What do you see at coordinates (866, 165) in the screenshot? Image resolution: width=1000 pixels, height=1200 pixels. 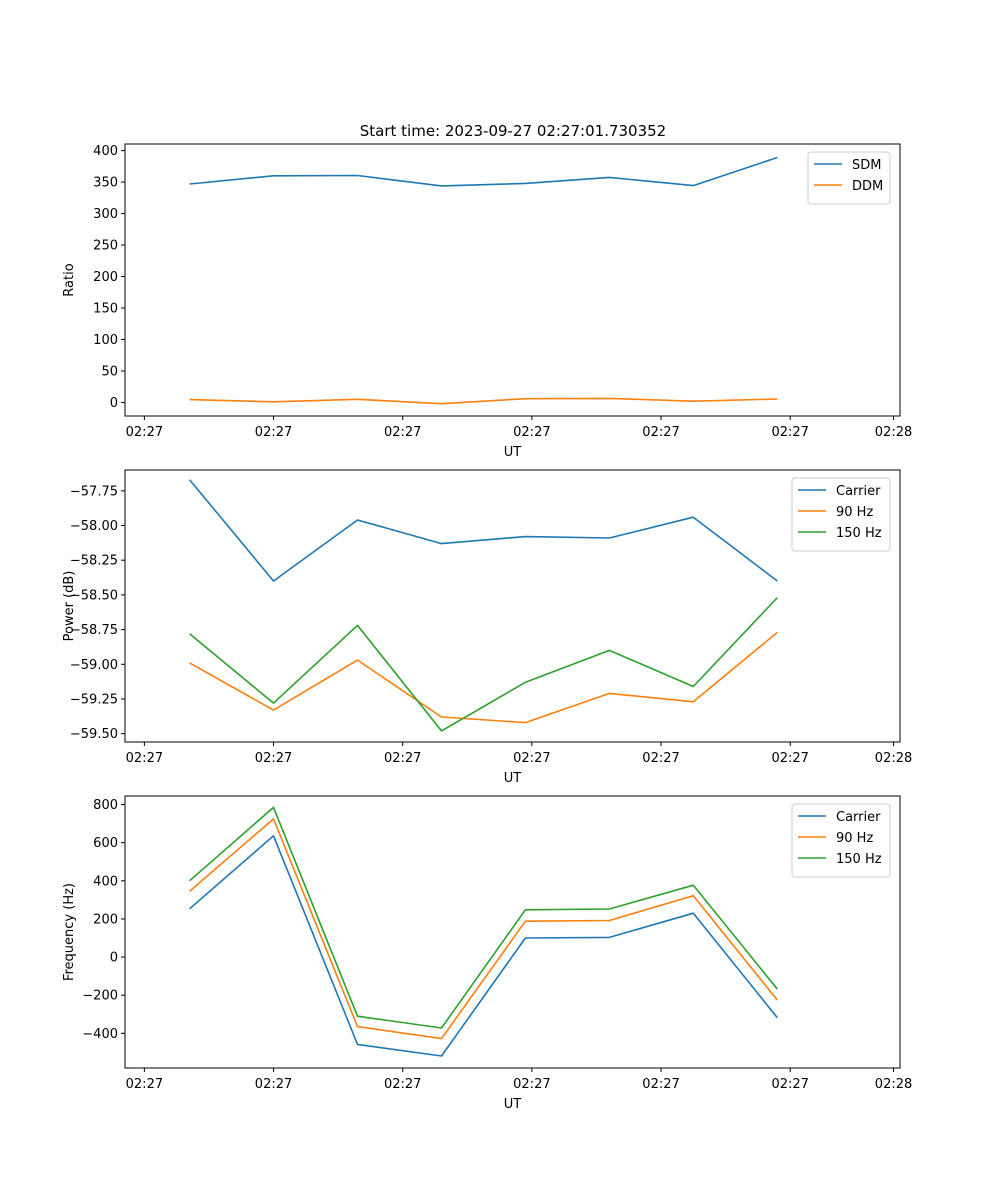 I see `legend-label: SDM` at bounding box center [866, 165].